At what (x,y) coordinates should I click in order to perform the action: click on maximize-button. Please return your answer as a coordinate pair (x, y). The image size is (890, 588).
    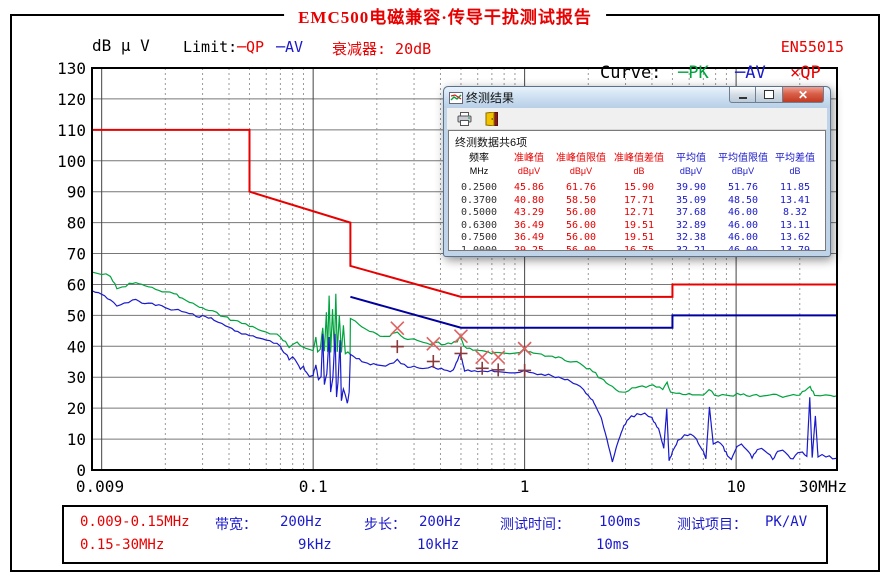
    Looking at the image, I should click on (769, 95).